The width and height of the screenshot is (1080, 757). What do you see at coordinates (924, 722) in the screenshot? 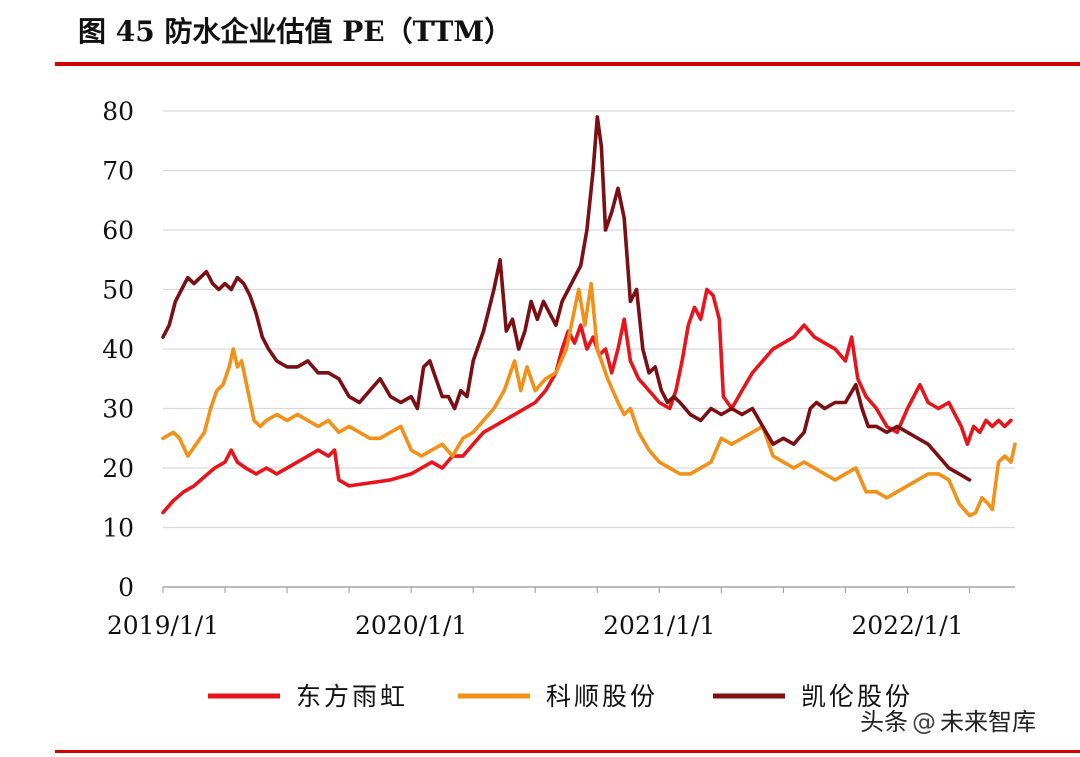
I see `watermark-at: @` at bounding box center [924, 722].